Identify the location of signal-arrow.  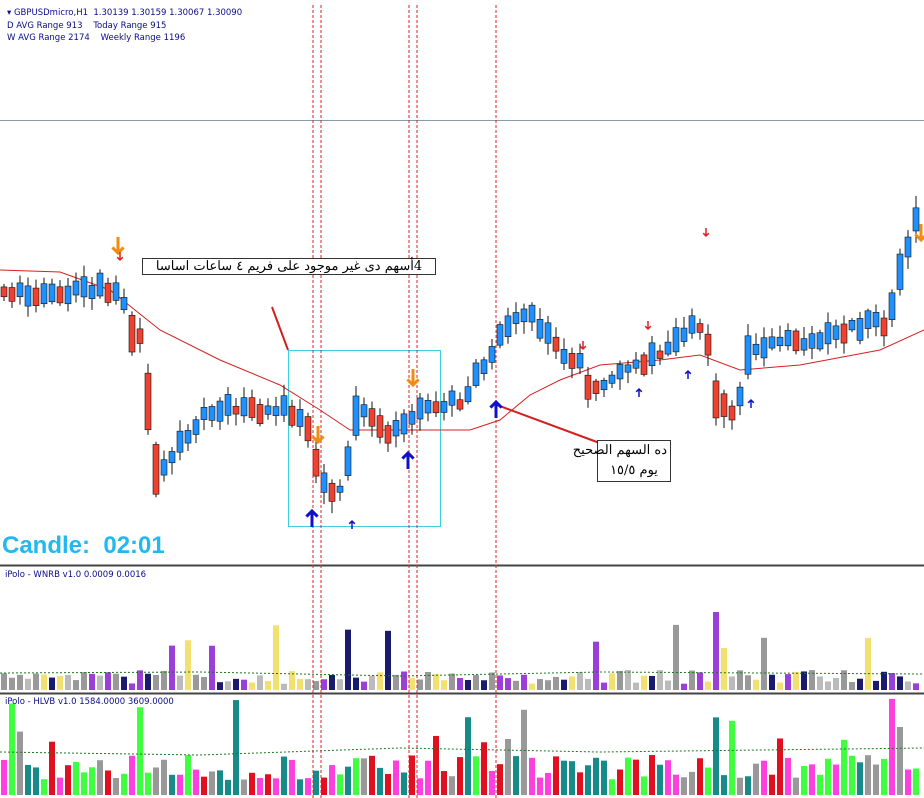
(639, 392).